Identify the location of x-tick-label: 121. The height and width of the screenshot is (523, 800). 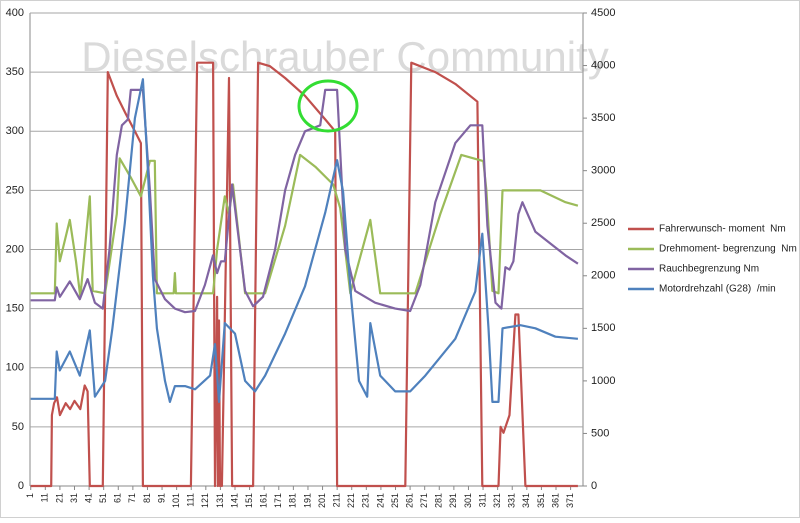
(205, 500).